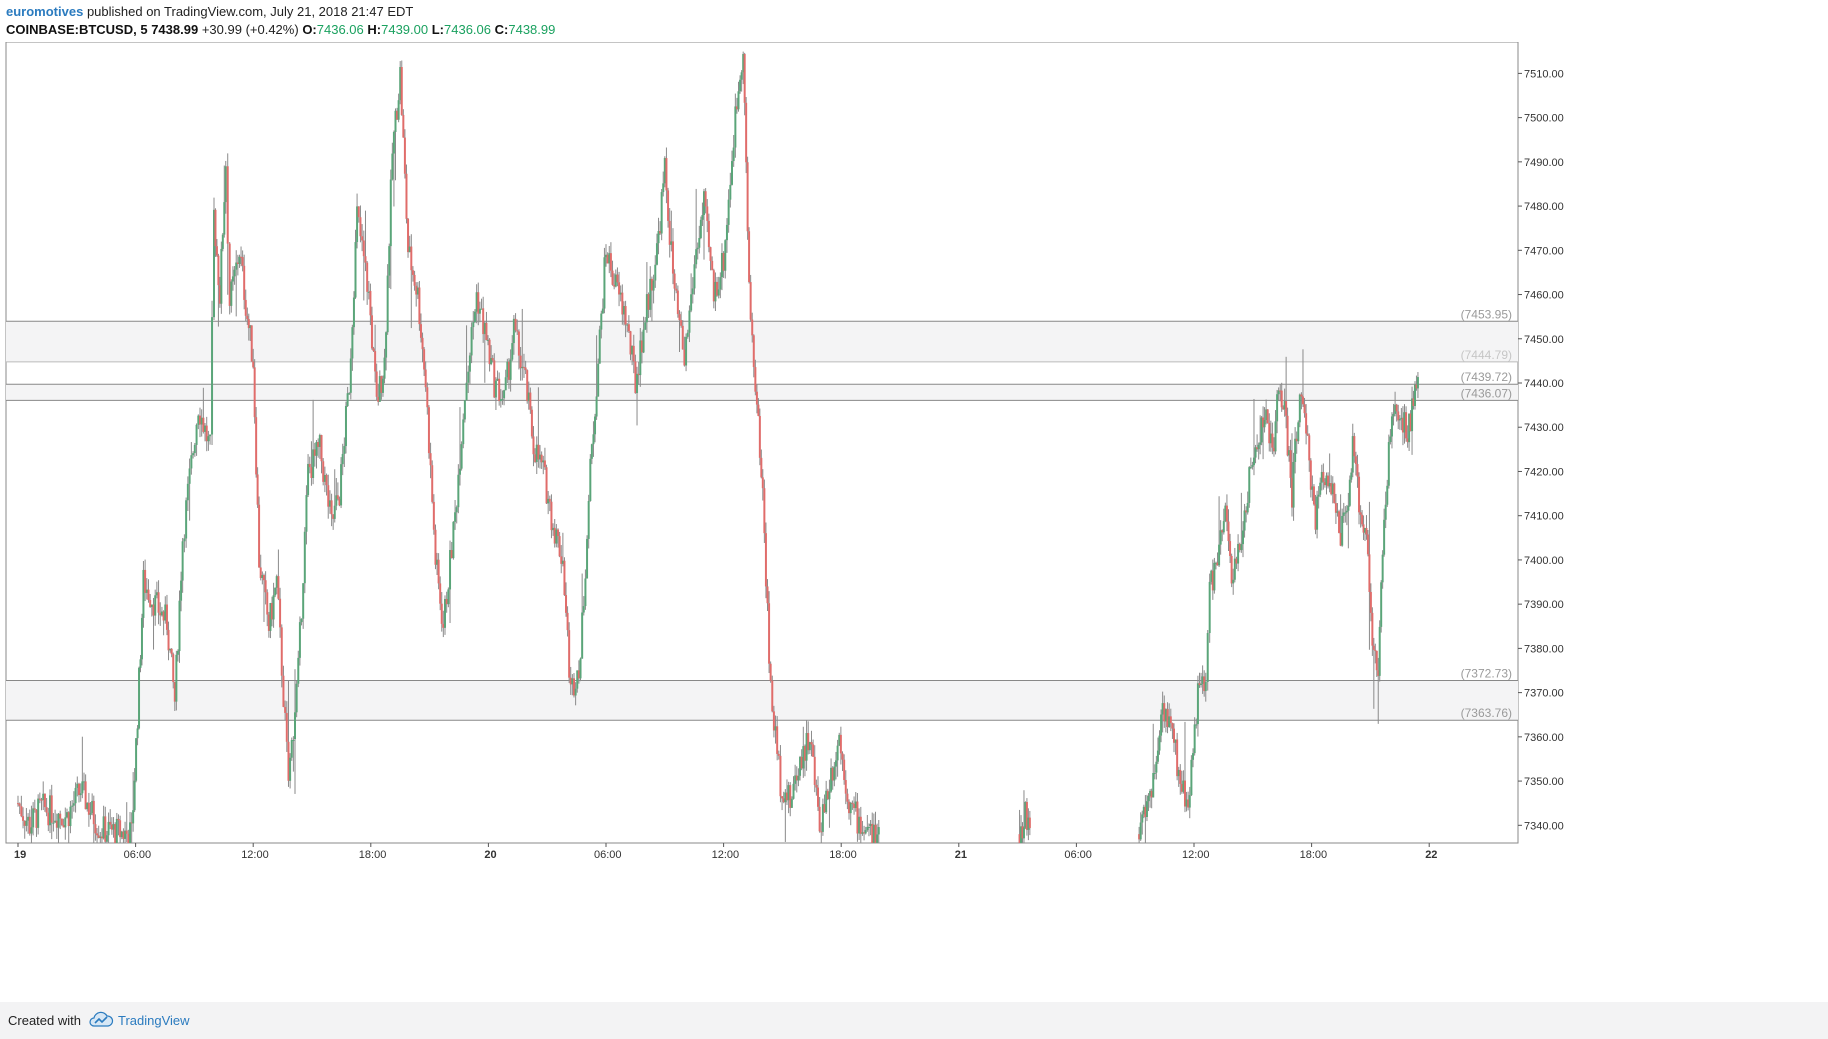  I want to click on author-link: euromotives, so click(45, 11).